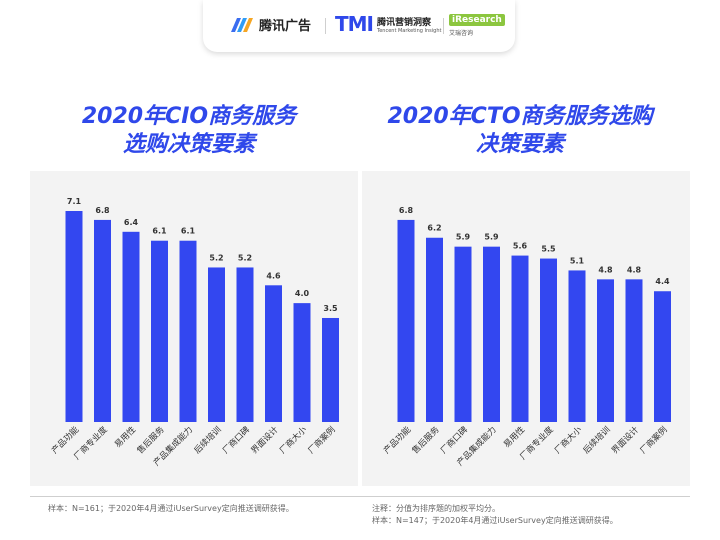  Describe the element at coordinates (520, 131) in the screenshot. I see `right-chart-title: 2020年CTO商务服务选购 决策要素` at that location.